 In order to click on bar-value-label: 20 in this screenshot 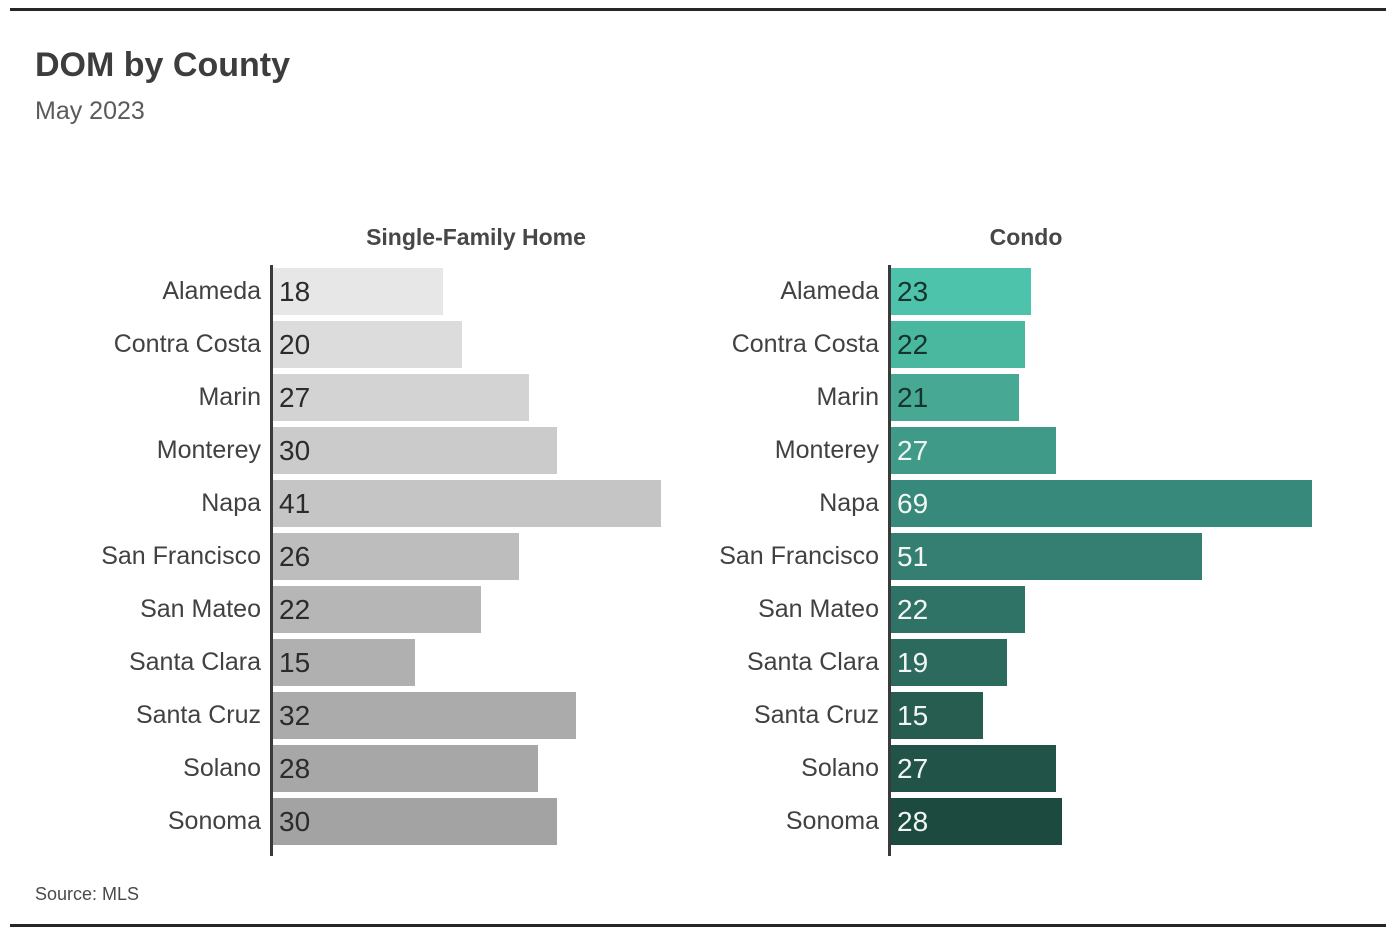, I will do `click(295, 344)`.